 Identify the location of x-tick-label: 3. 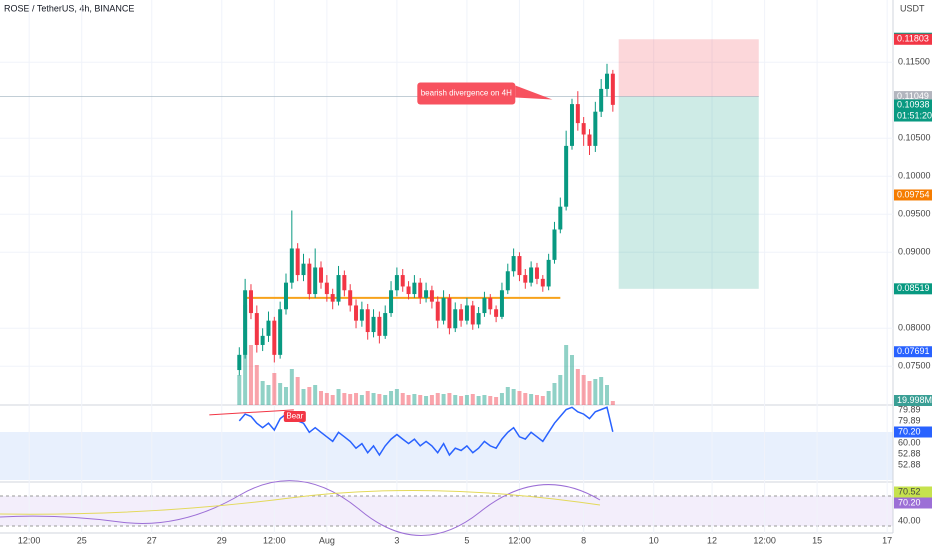
(396, 540).